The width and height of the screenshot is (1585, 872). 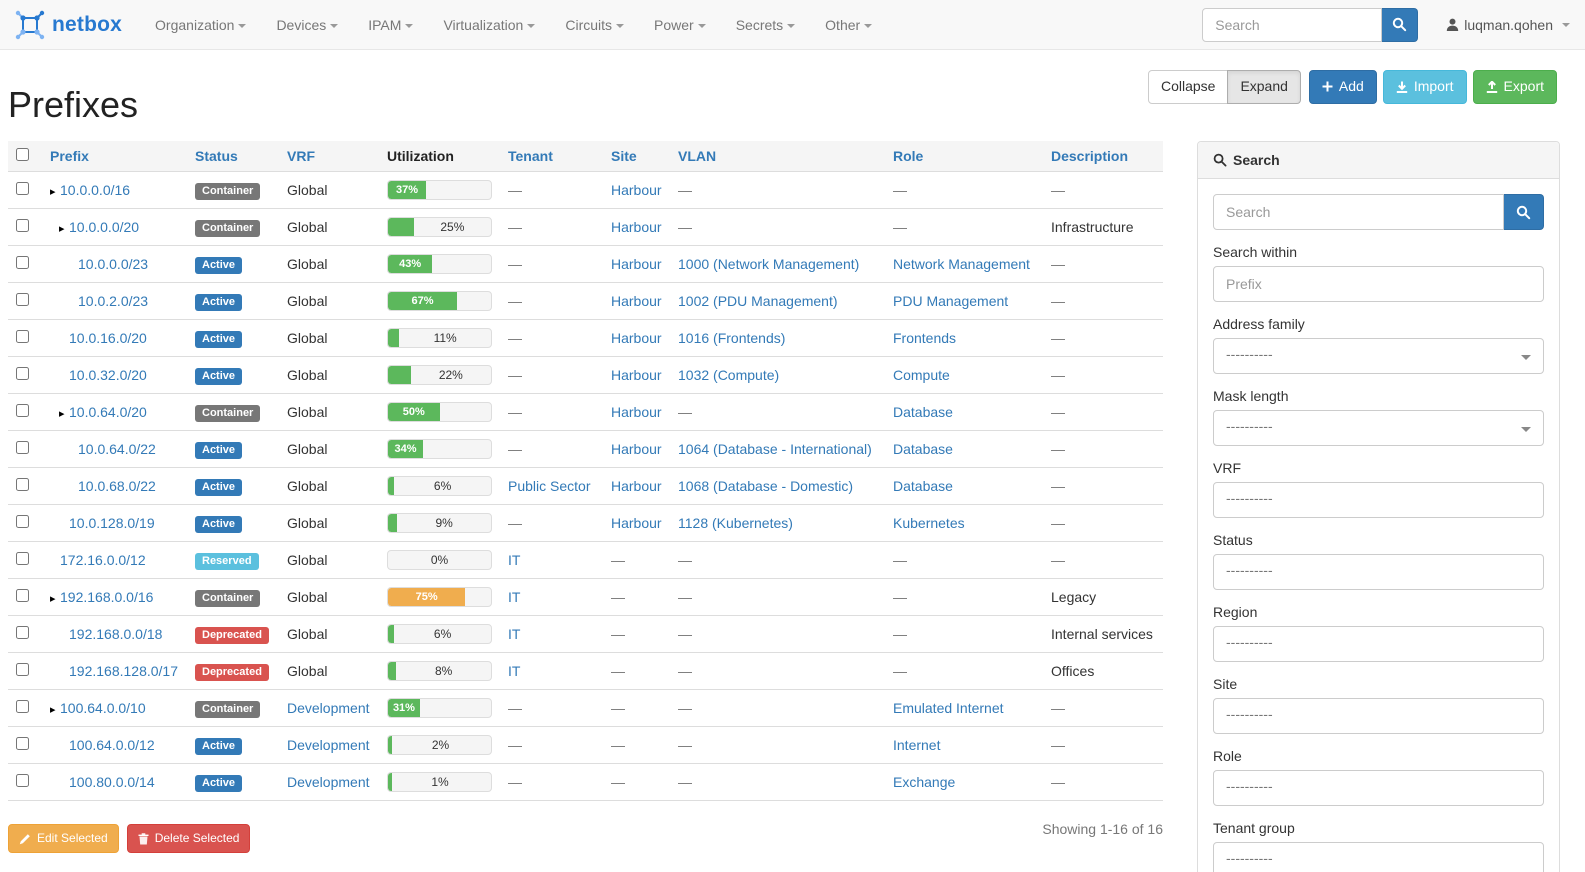 I want to click on prefix-link: 172.16.0.0/12, so click(x=103, y=560).